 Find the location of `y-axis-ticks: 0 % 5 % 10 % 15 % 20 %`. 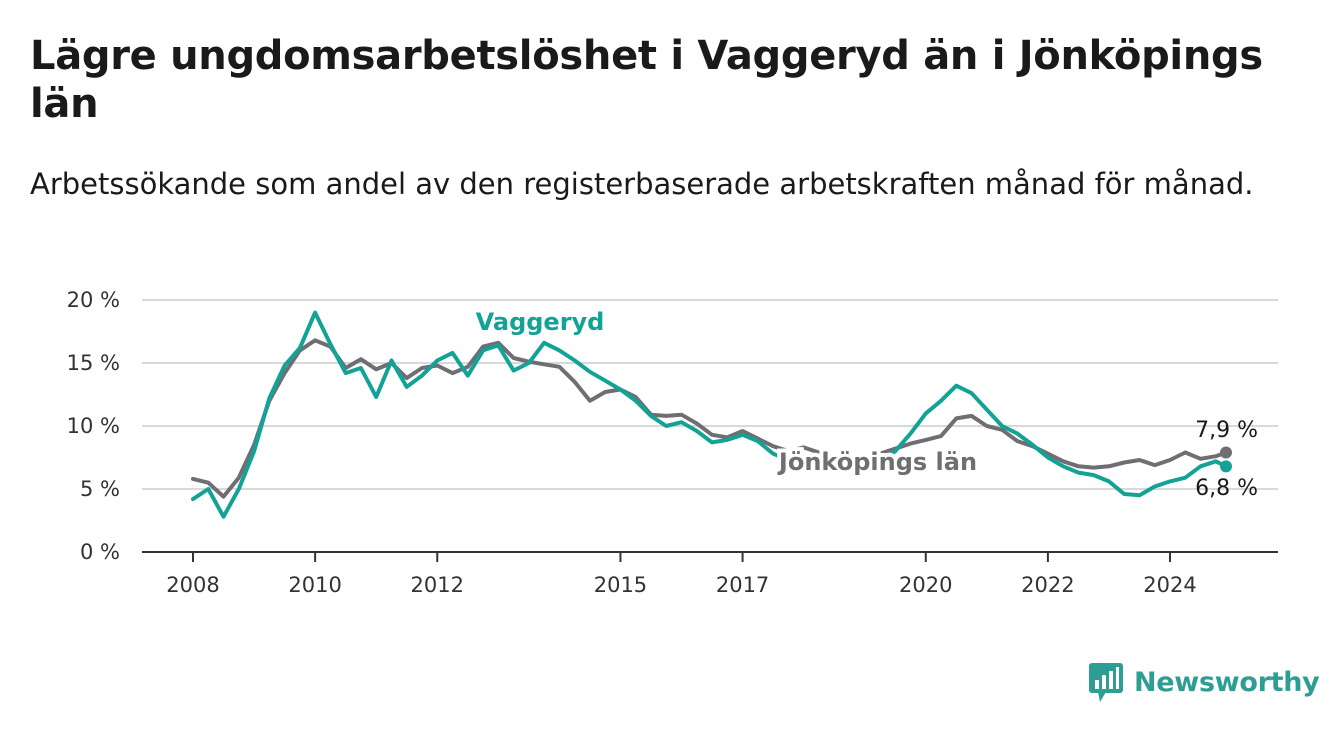

y-axis-ticks: 0 % 5 % 10 % 15 % 20 % is located at coordinates (93, 426).